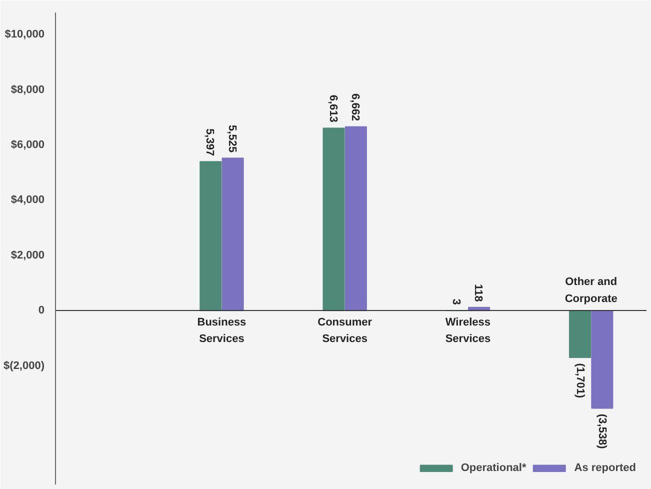  Describe the element at coordinates (493, 468) in the screenshot. I see `legend-label: Operational*` at that location.